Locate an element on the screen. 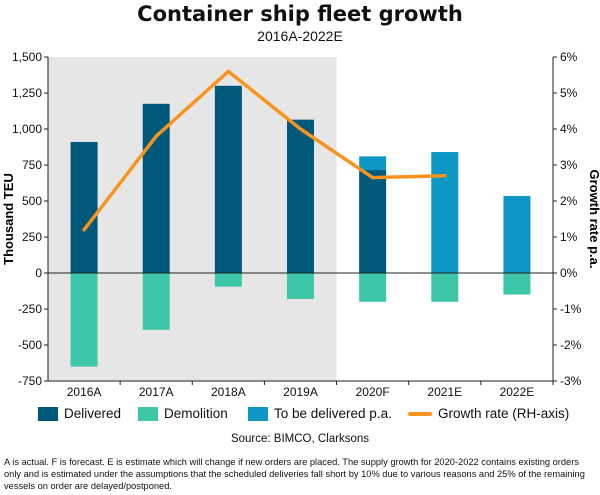  to-be-delivered-bar-2020f is located at coordinates (373, 163).